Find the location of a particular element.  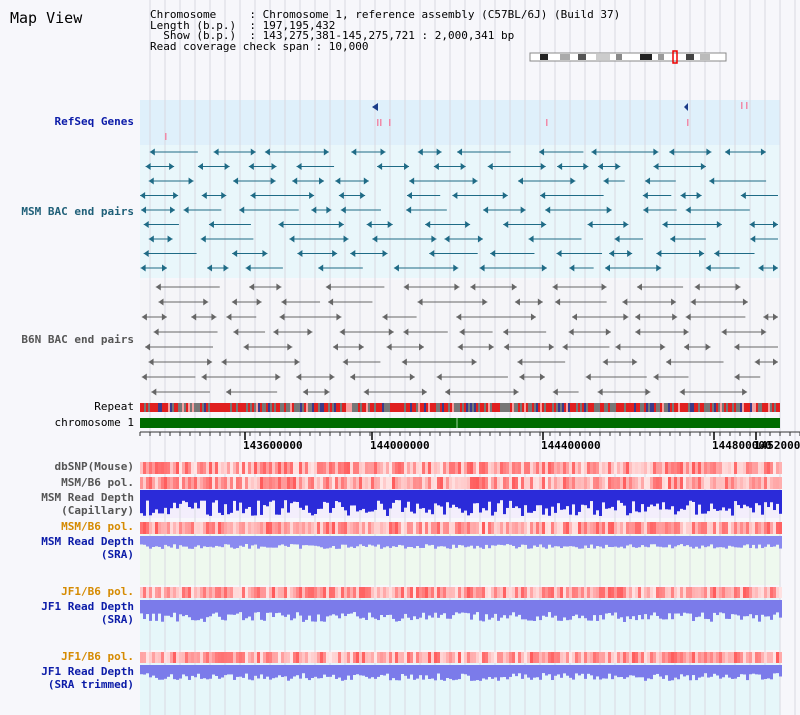

track-label-jf1-b6-pol-2: JF1/B6 pol. is located at coordinates (97, 656).